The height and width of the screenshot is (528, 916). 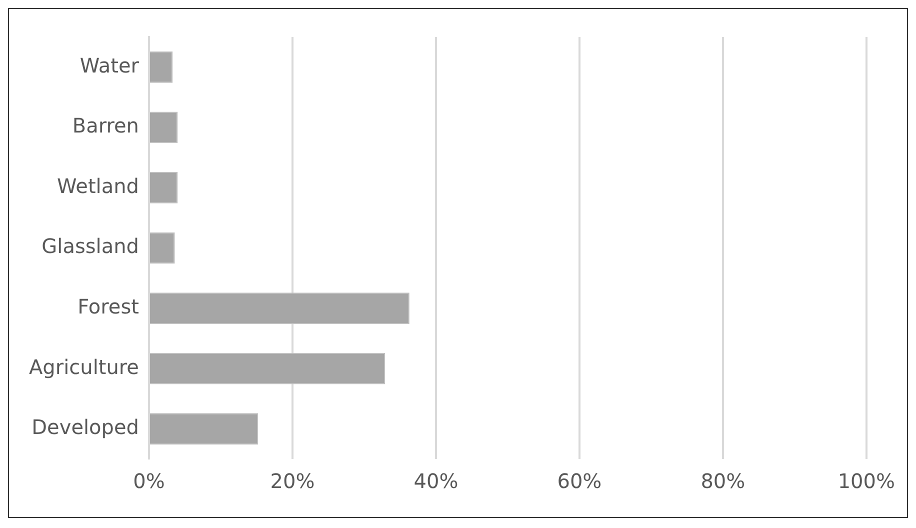 What do you see at coordinates (149, 481) in the screenshot?
I see `x-tick-label: 0%` at bounding box center [149, 481].